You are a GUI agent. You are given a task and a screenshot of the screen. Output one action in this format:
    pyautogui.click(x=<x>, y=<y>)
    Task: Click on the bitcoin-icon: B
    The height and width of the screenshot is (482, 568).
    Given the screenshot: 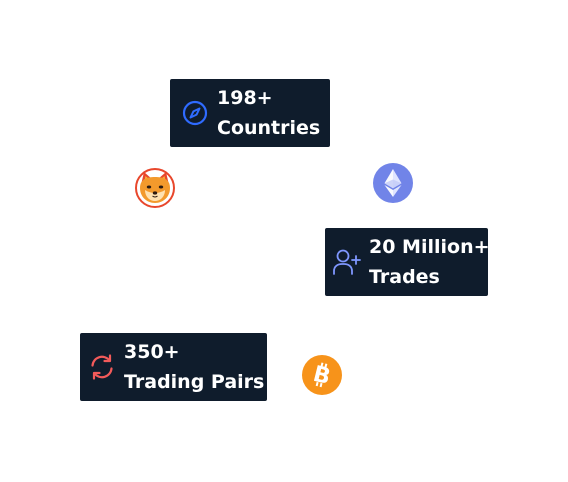 What is the action you would take?
    pyautogui.click(x=322, y=375)
    